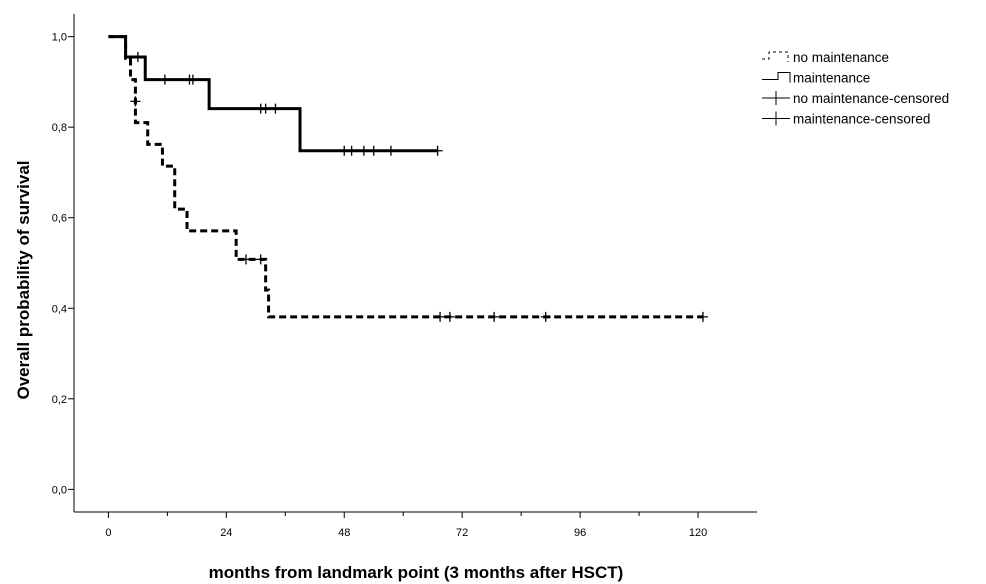  Describe the element at coordinates (841, 57) in the screenshot. I see `legend-label: no maintenance` at that location.